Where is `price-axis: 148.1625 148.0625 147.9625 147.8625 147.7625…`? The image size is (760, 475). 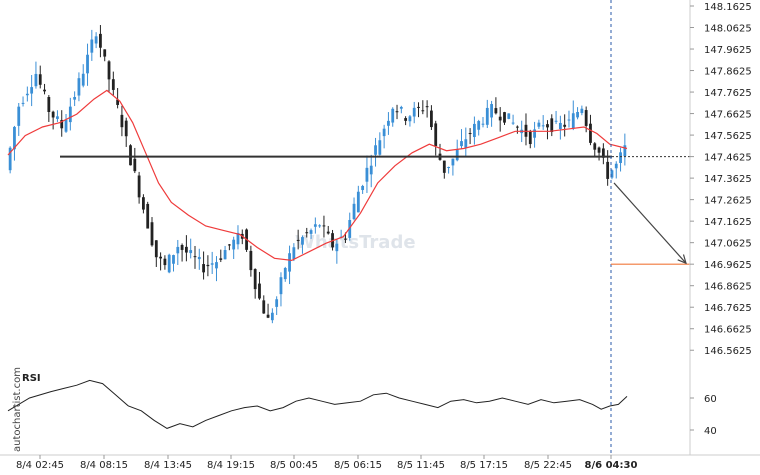
price-axis: 148.1625 148.0625 147.9625 147.8625 147.7625… is located at coordinates (720, 227).